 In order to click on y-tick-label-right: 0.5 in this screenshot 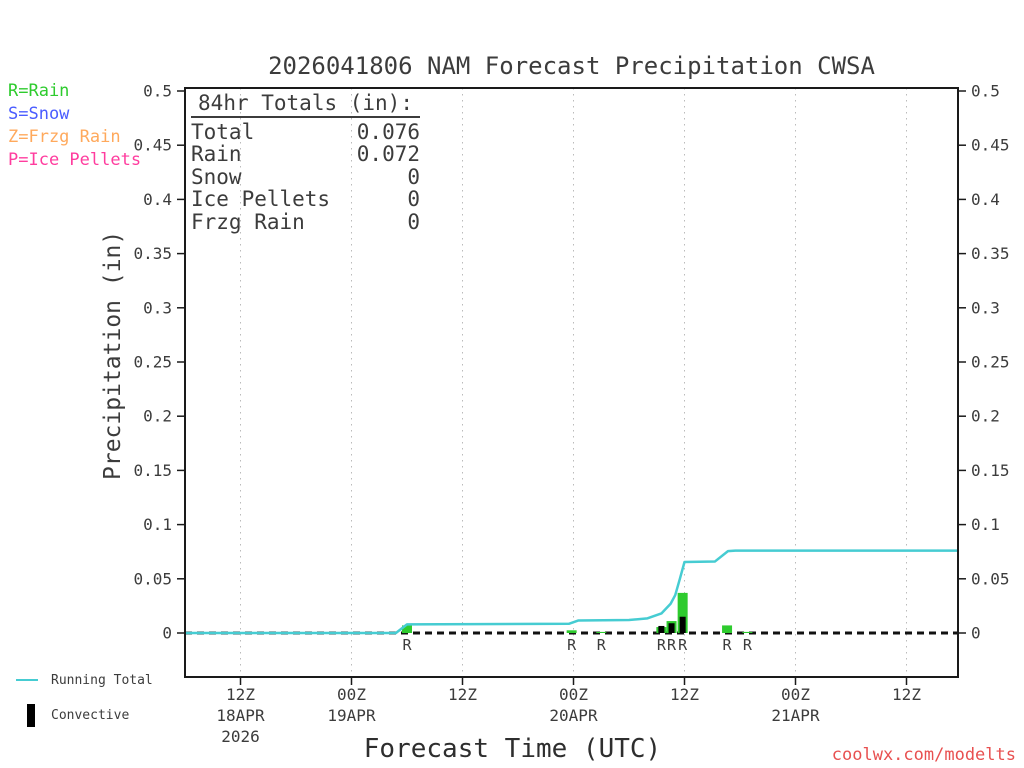, I will do `click(985, 91)`.